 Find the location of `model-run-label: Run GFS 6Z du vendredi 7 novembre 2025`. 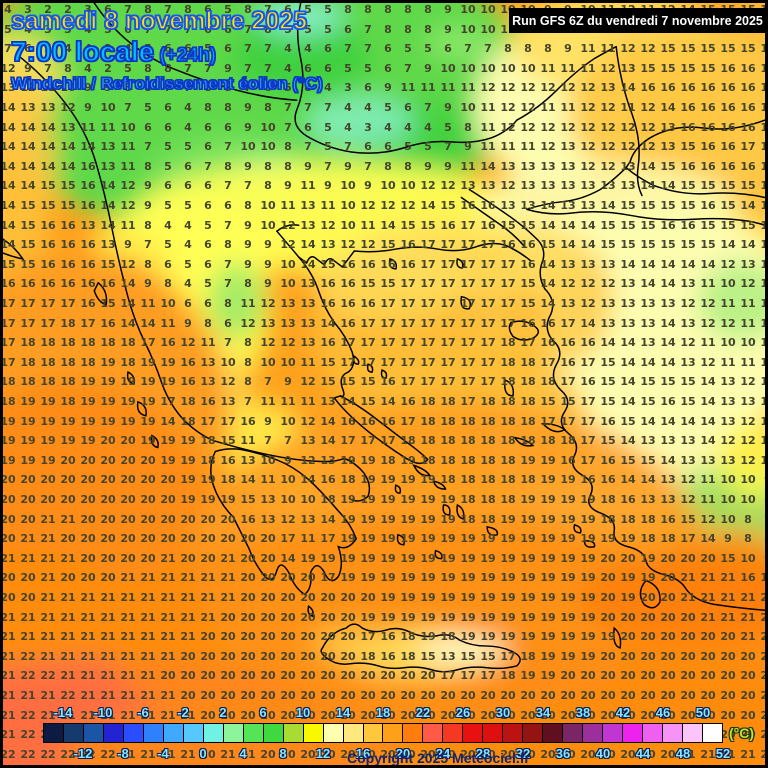

model-run-label: Run GFS 6Z du vendredi 7 novembre 2025 is located at coordinates (637, 20).